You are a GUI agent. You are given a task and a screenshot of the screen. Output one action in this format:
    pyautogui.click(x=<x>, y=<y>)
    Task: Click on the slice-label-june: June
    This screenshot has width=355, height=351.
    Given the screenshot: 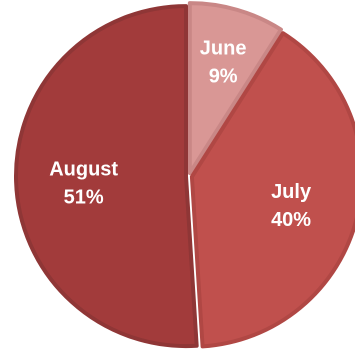 What is the action you would take?
    pyautogui.click(x=223, y=48)
    